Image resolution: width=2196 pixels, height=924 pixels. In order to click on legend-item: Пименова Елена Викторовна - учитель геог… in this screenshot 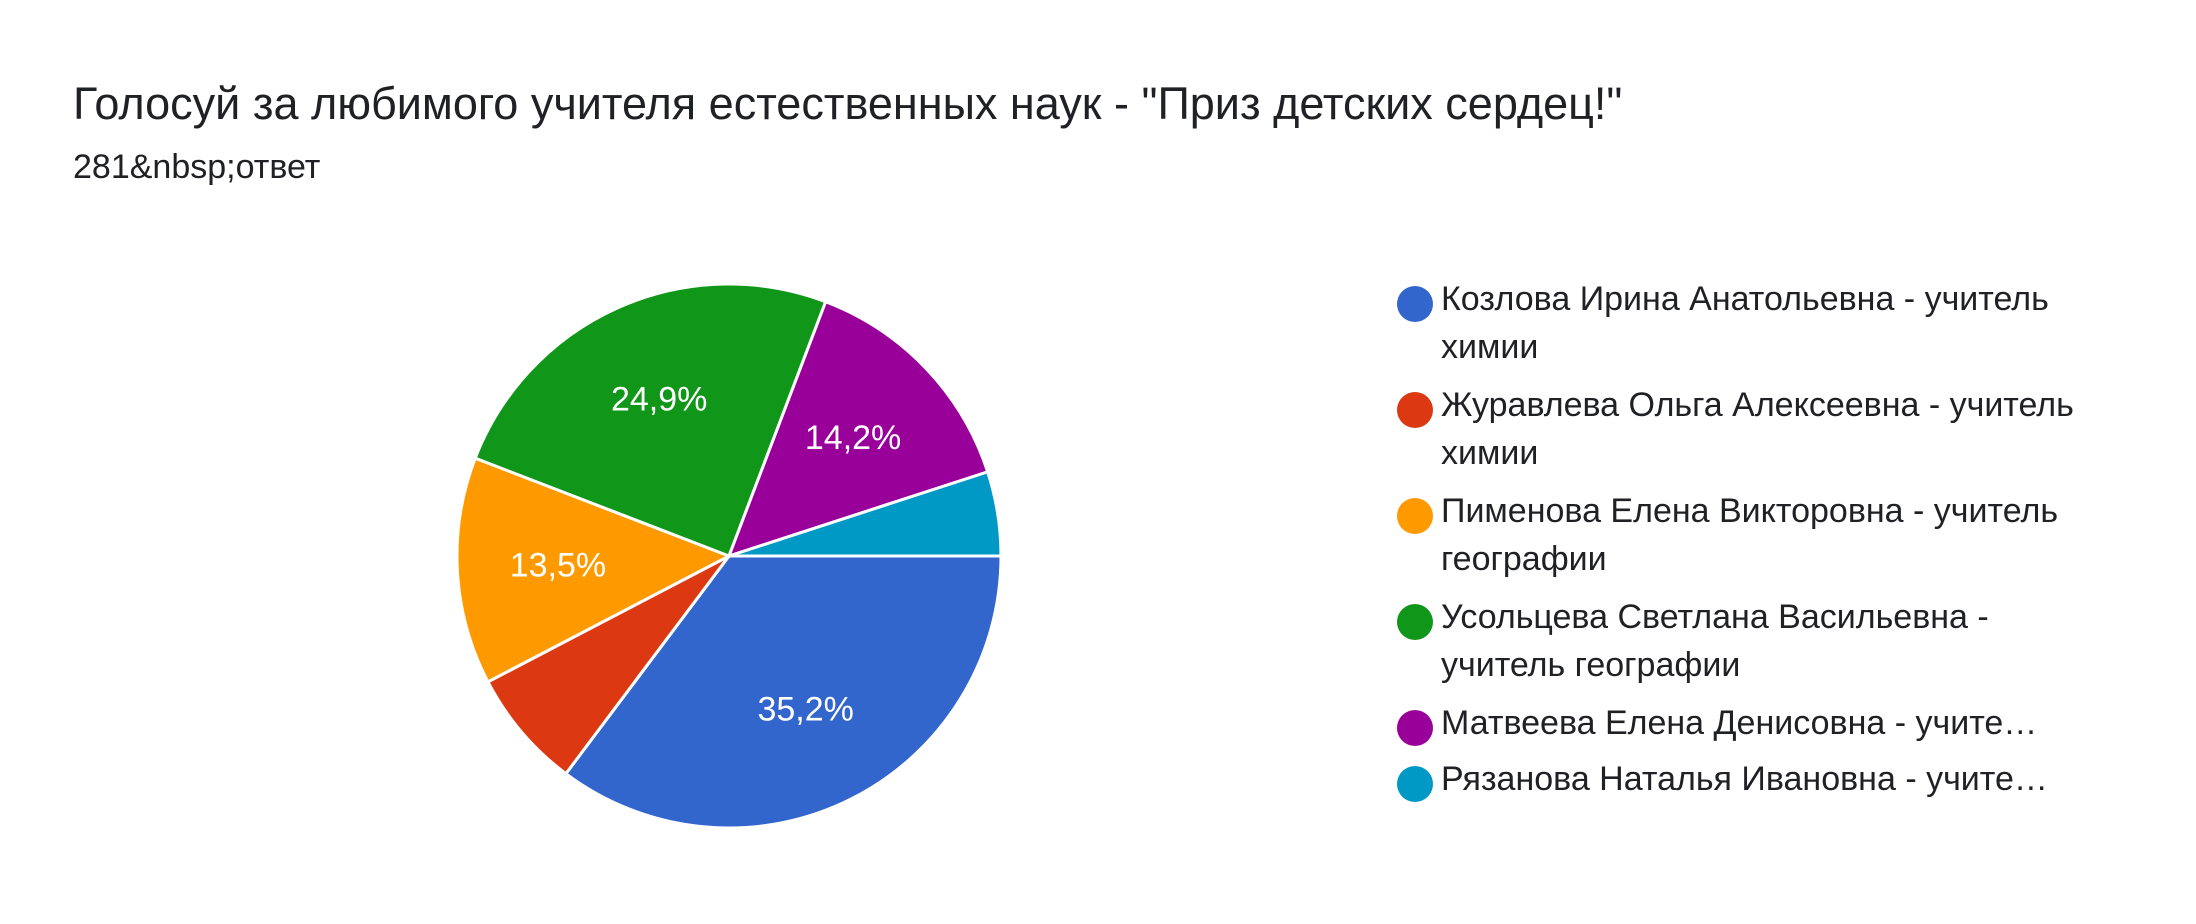, I will do `click(1760, 535)`.